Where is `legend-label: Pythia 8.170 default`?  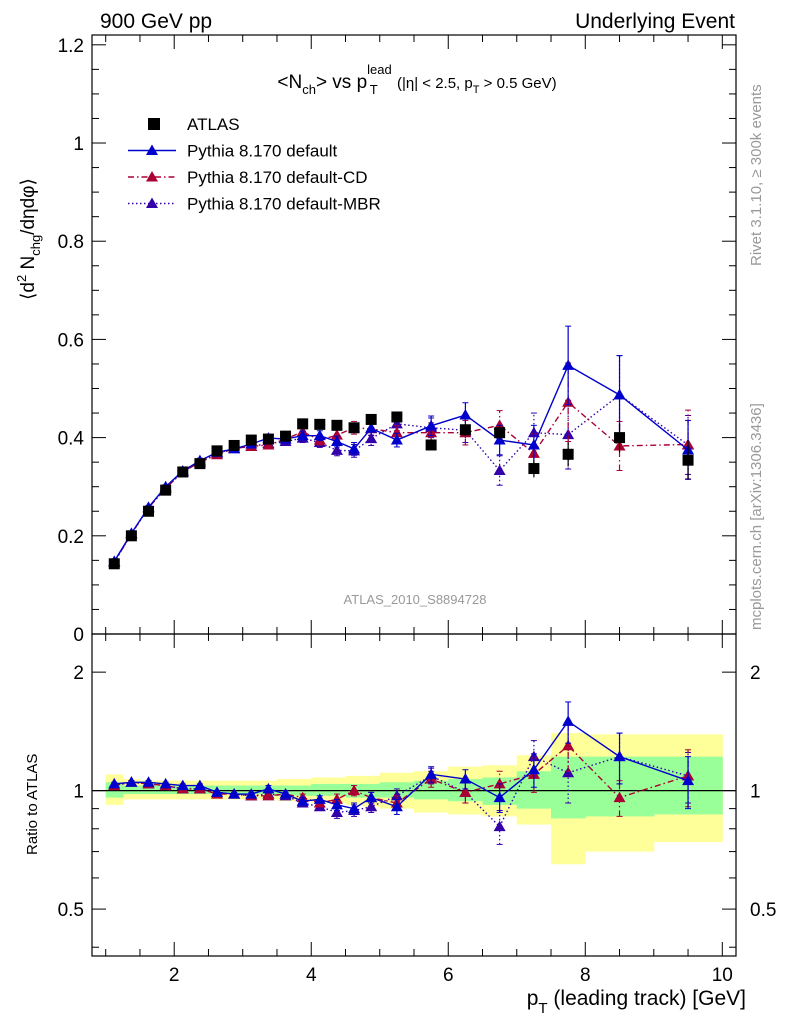 legend-label: Pythia 8.170 default is located at coordinates (262, 151).